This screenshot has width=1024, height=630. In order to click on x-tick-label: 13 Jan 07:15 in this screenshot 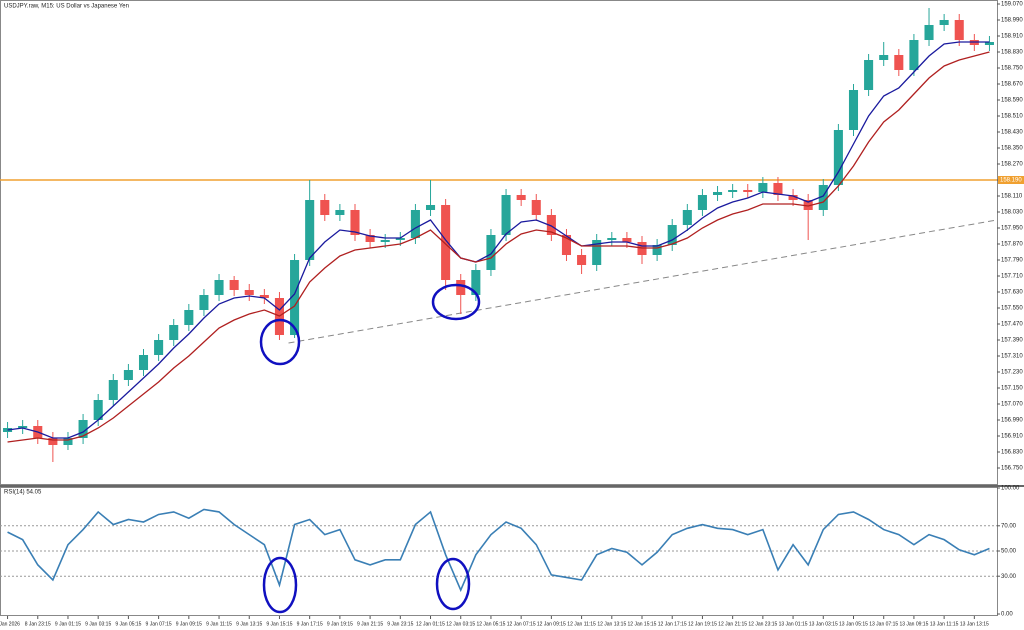, I will do `click(883, 624)`.